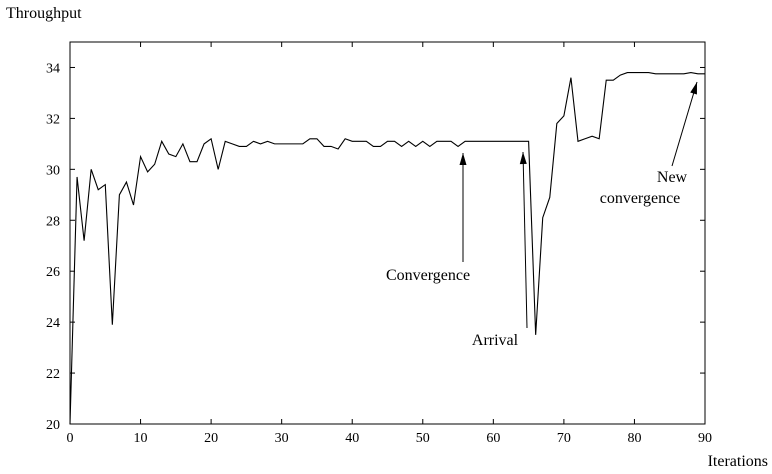 This screenshot has height=474, width=772. I want to click on annotation: New, so click(672, 177).